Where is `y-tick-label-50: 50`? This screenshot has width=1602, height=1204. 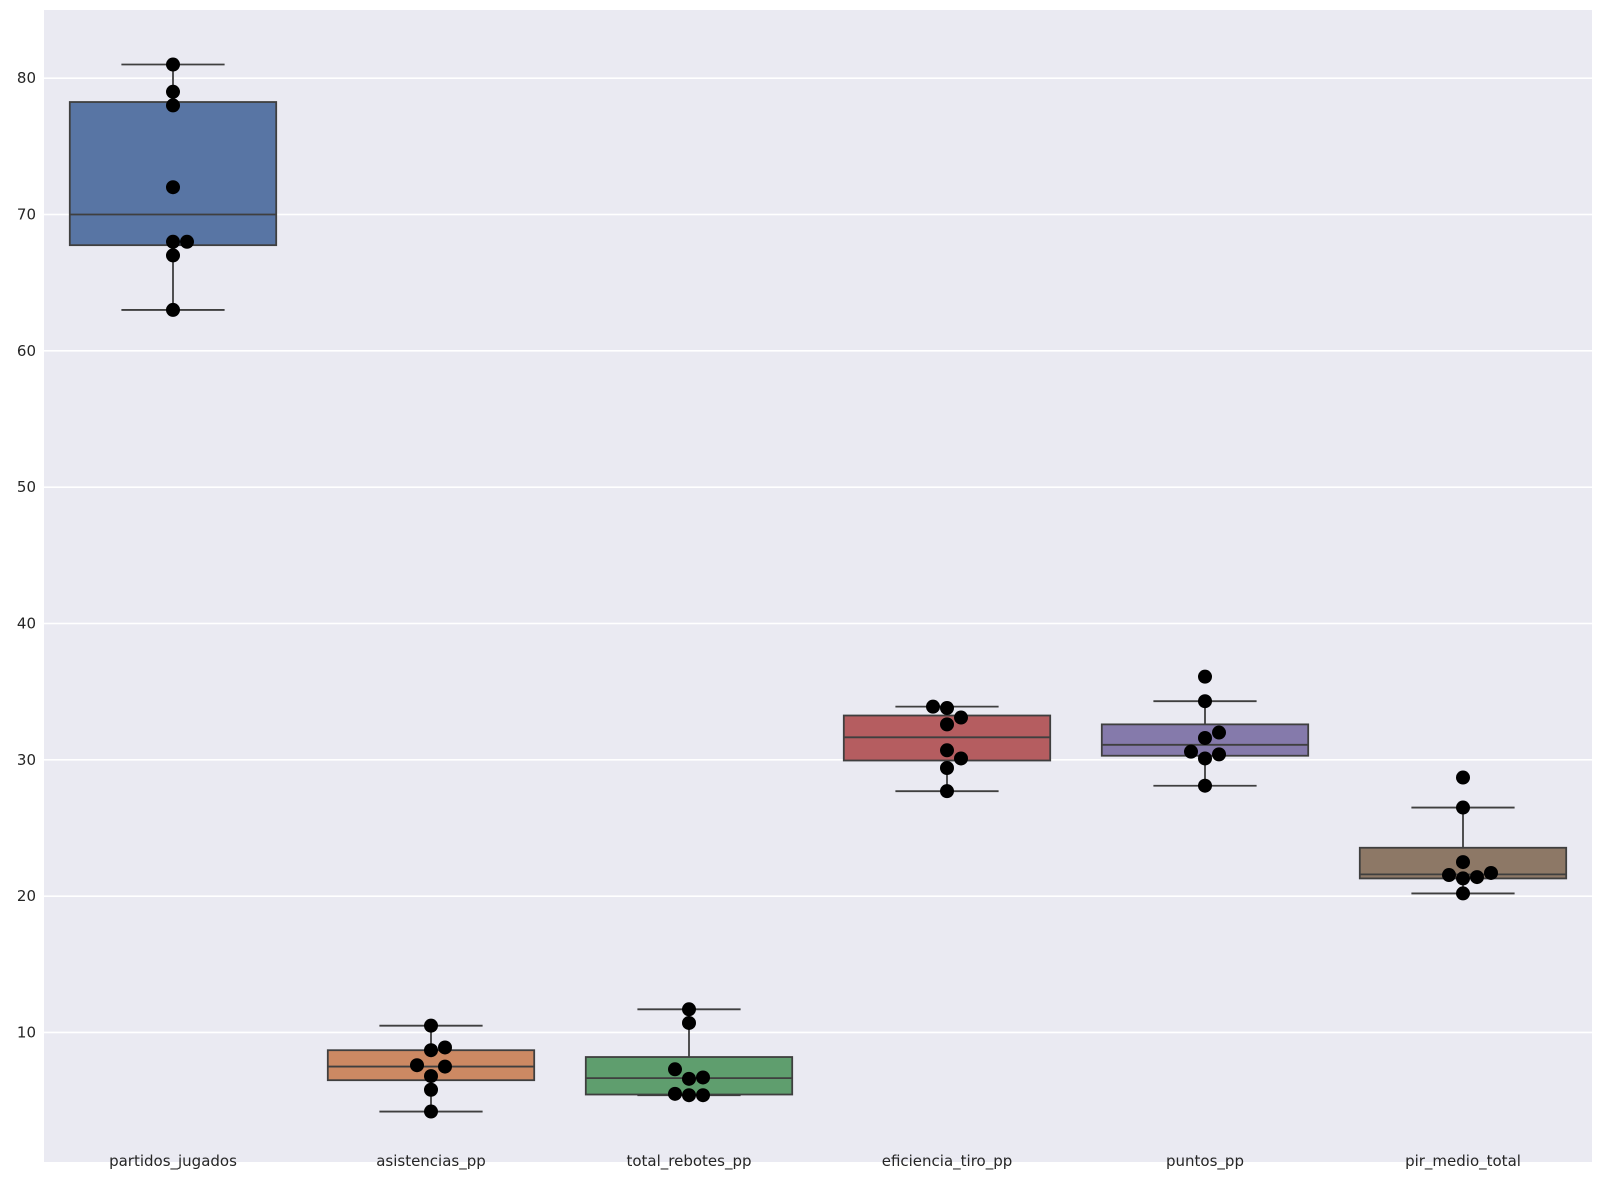
y-tick-label-50: 50 is located at coordinates (26, 487).